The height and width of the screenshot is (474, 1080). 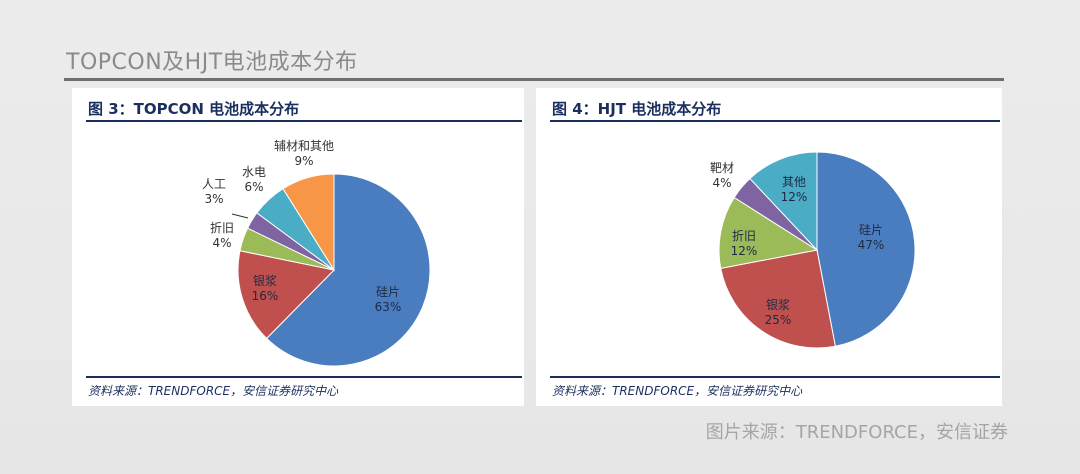 I want to click on hjt-slice-name-1: 银浆, so click(x=778, y=304).